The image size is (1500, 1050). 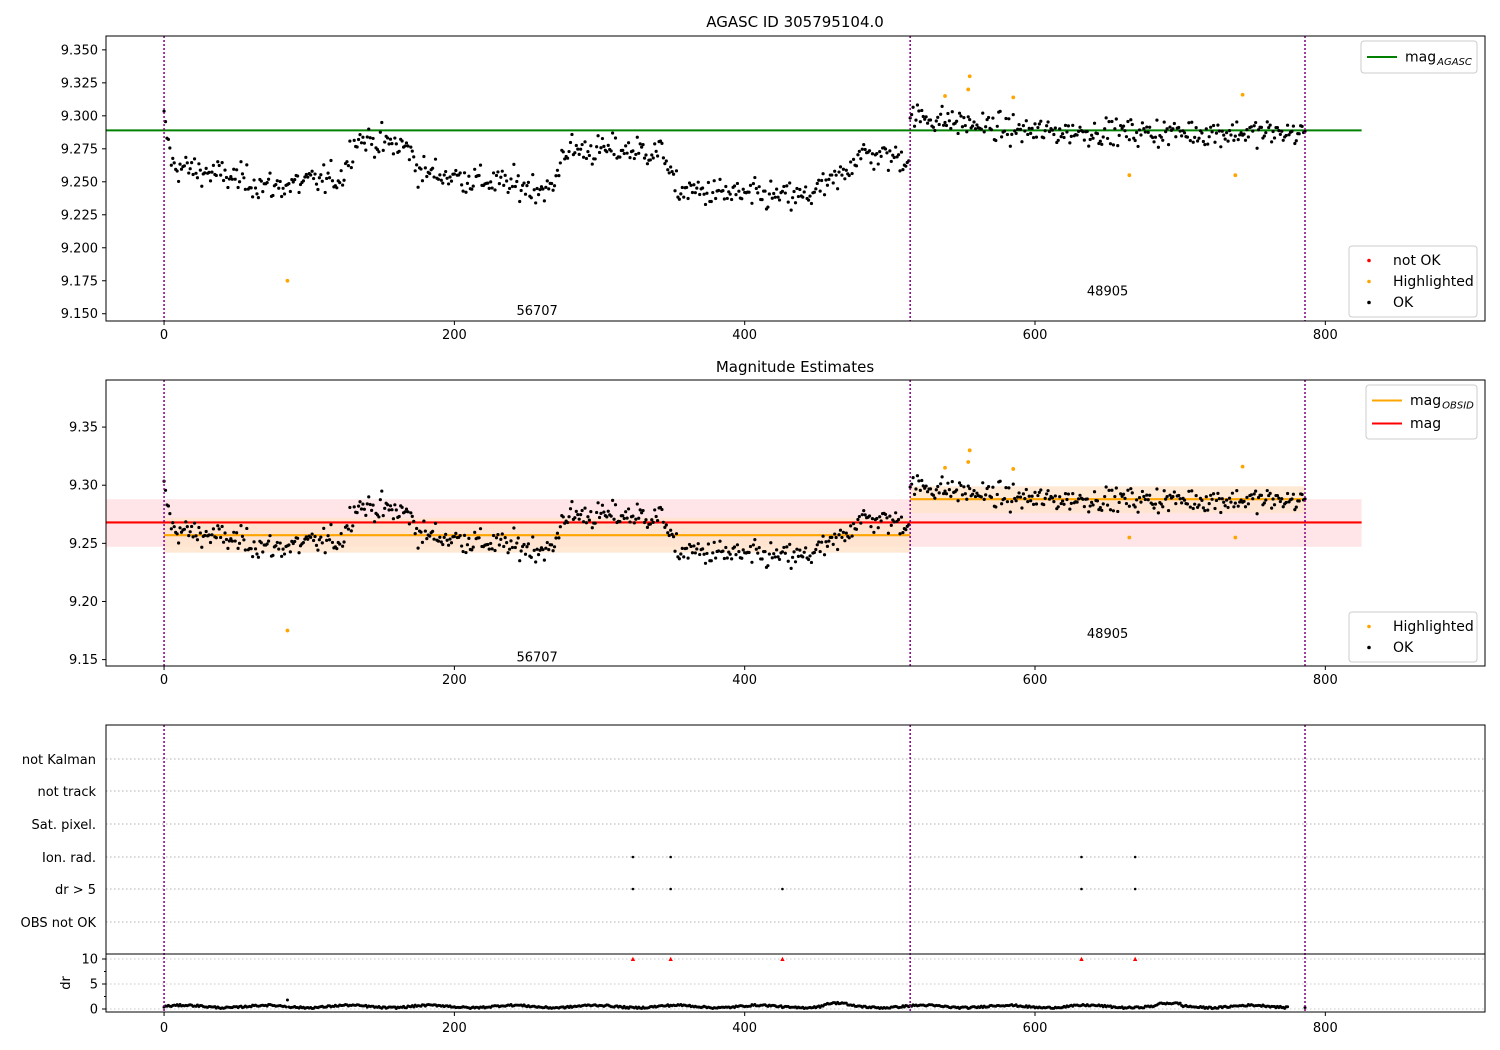 What do you see at coordinates (734, 157) in the screenshot?
I see `ok-points` at bounding box center [734, 157].